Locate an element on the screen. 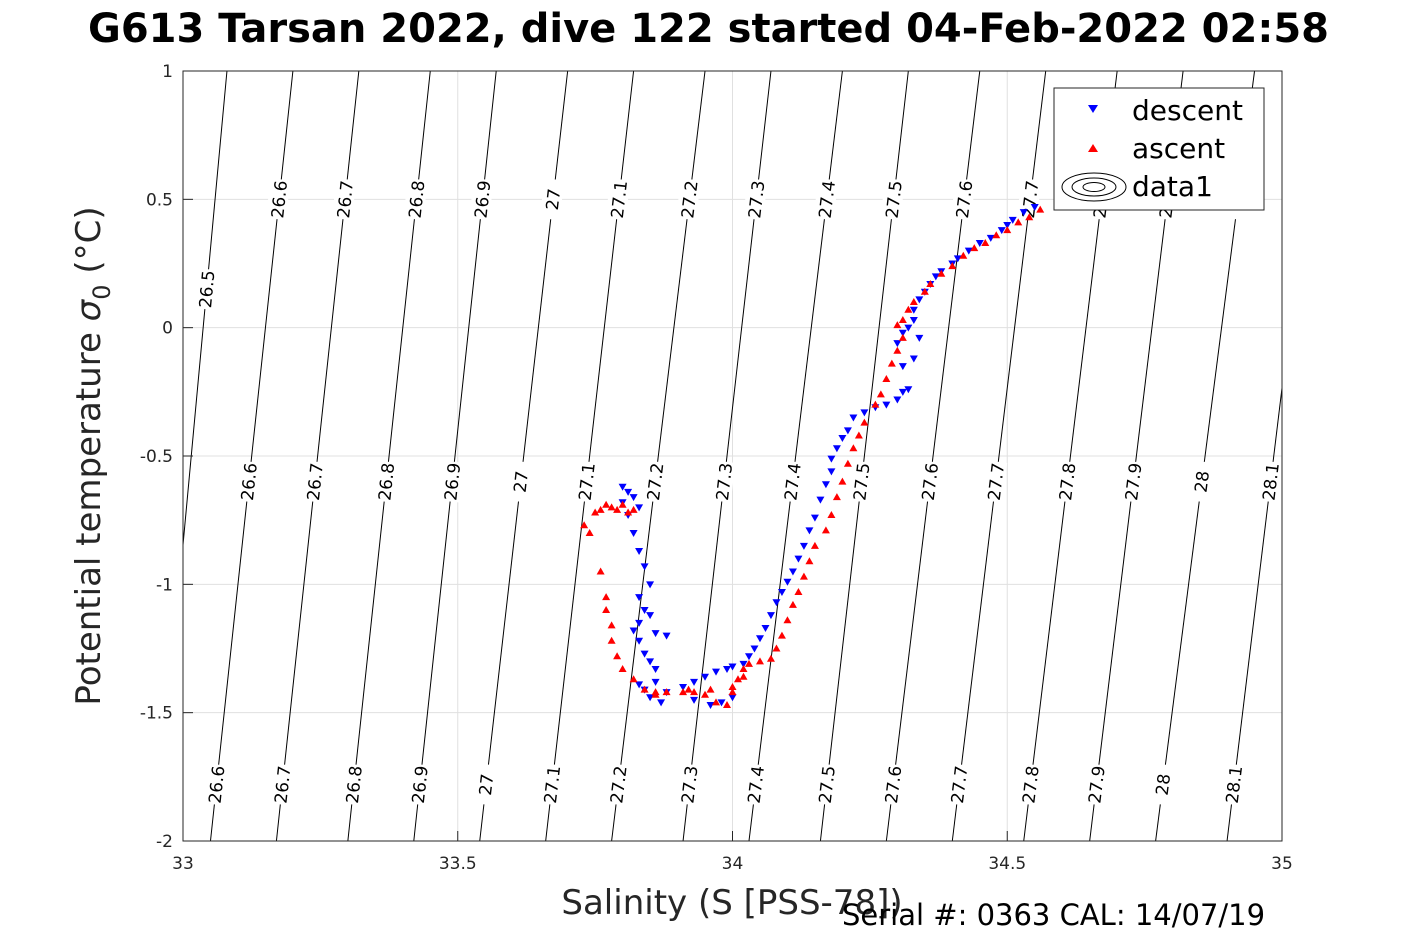 This screenshot has height=945, width=1417. contour-label: 27.3 is located at coordinates (756, 199).